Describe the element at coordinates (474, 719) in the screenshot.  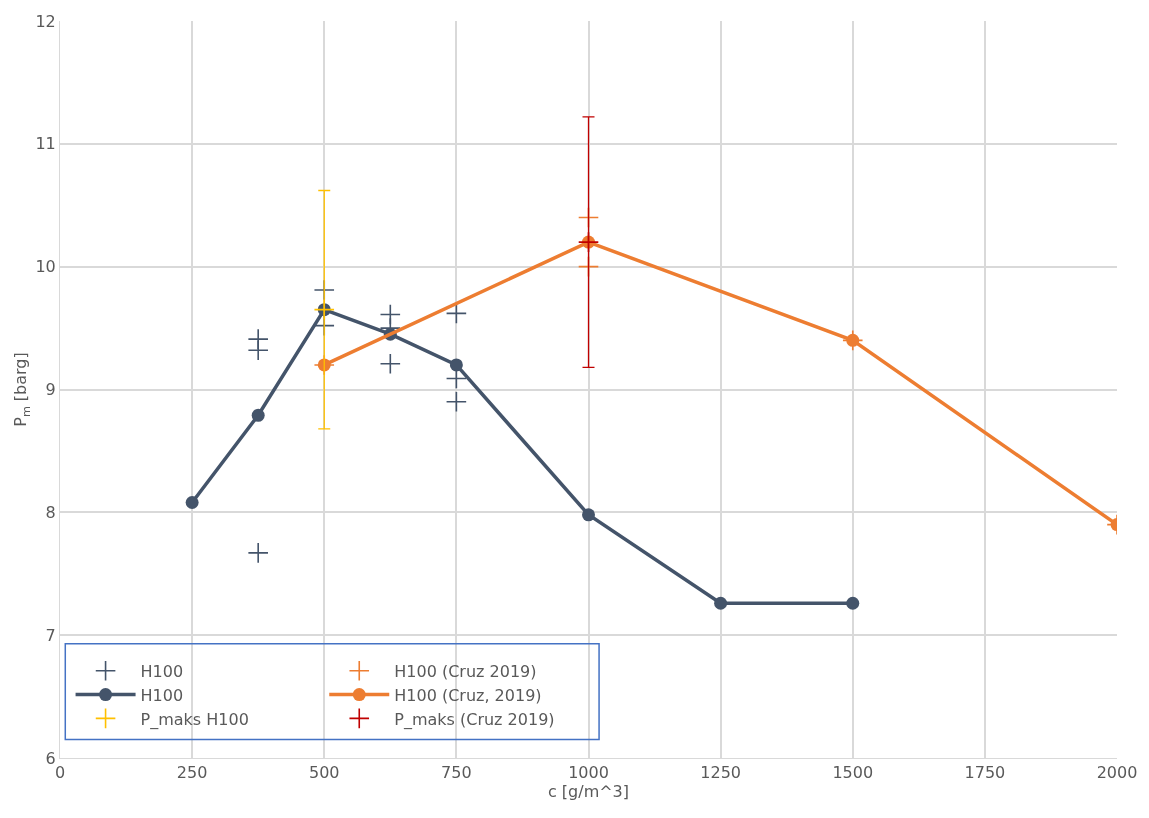
I see `legend-label: P_maks (Cruz 2019)` at that location.